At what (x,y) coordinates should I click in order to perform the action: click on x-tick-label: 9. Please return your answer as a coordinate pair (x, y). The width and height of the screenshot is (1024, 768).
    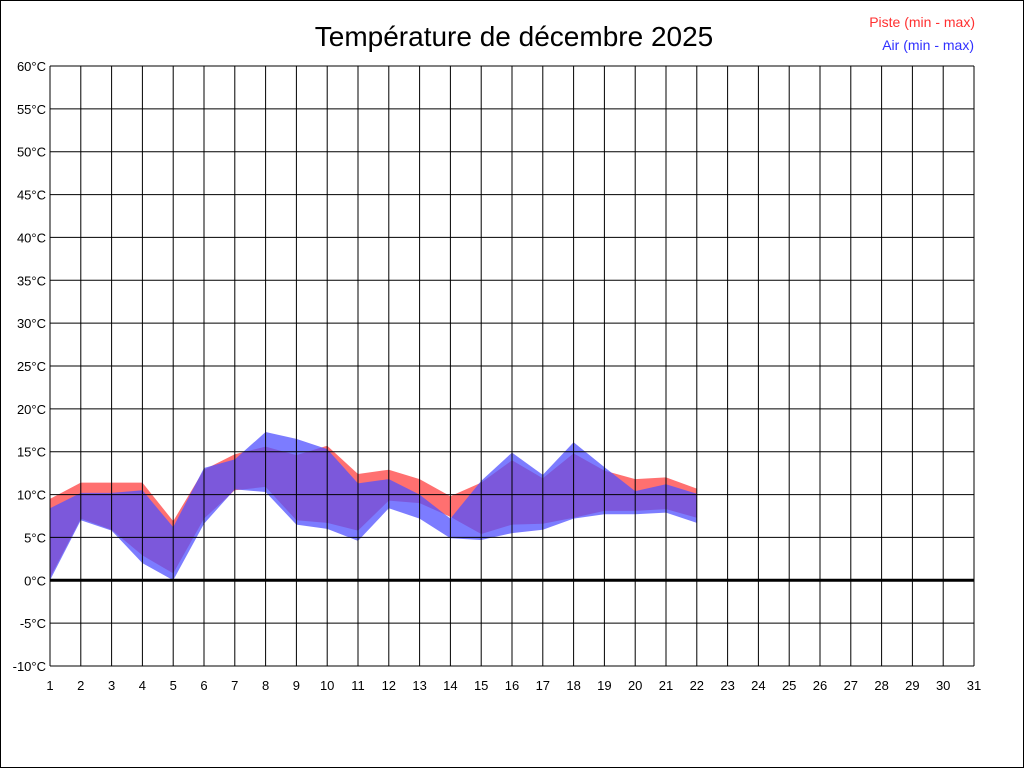
    Looking at the image, I should click on (296, 685).